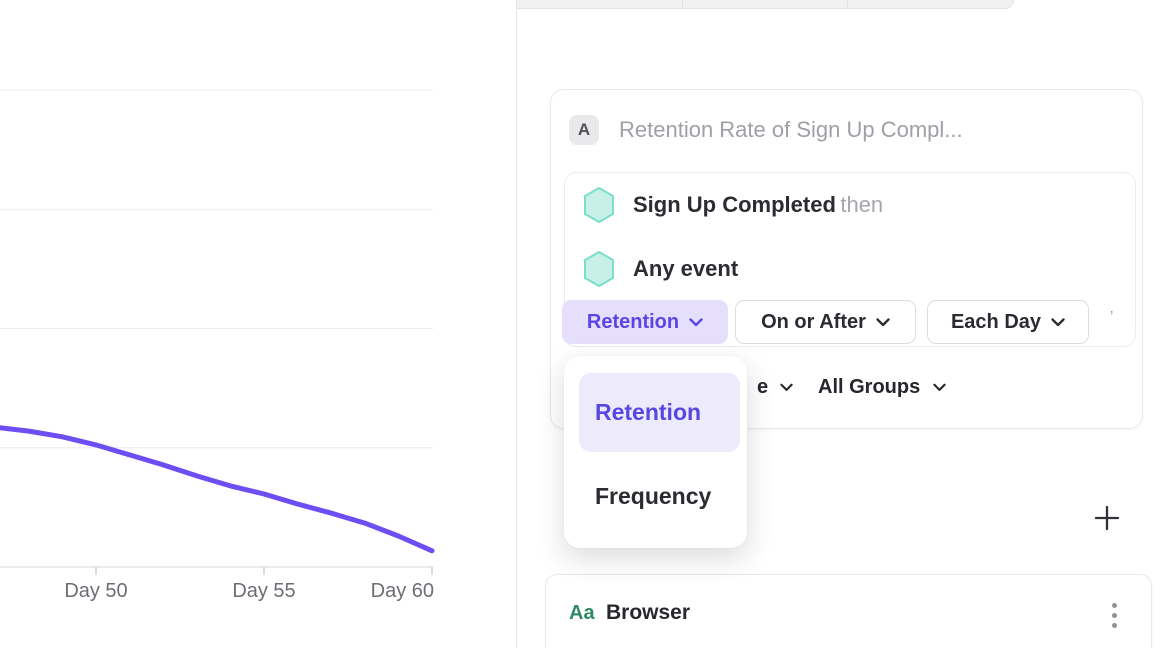 This screenshot has height=648, width=1172. I want to click on event-suffix: then, so click(862, 204).